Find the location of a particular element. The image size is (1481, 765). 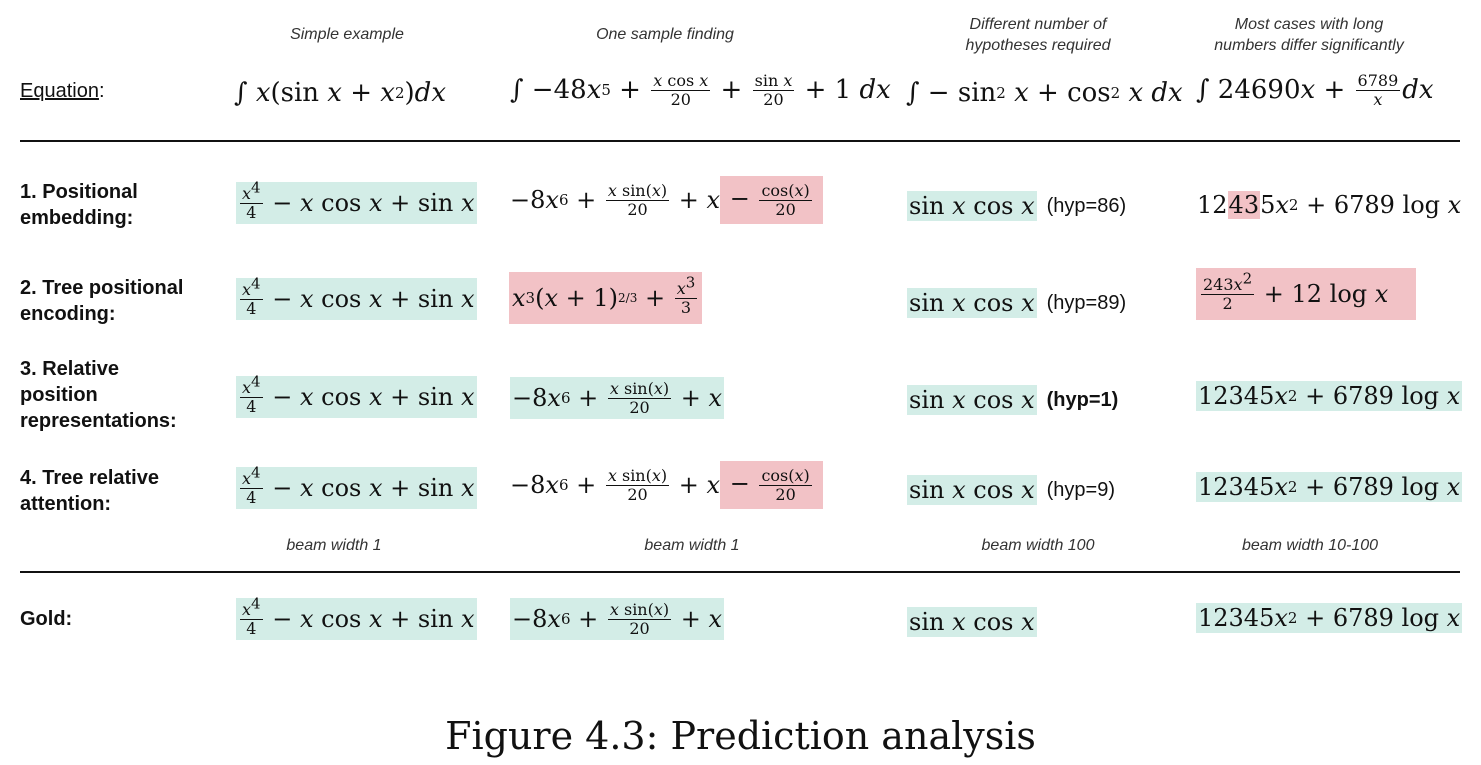

row4-sample-incorrect-term: − cos(x) 20 is located at coordinates (772, 485).